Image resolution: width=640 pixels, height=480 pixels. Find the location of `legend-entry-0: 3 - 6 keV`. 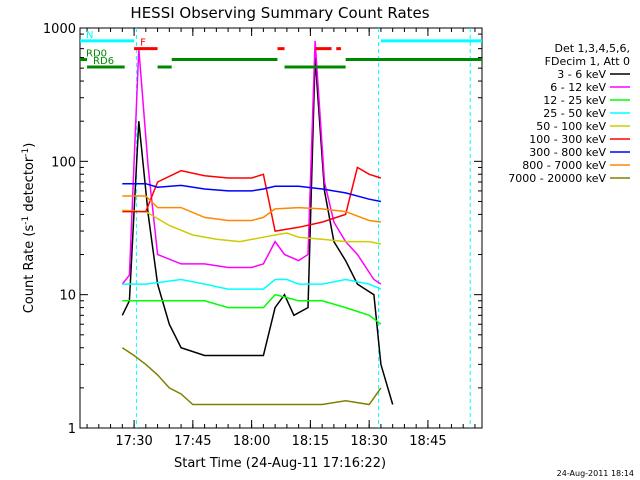

legend-entry-0: 3 - 6 keV is located at coordinates (581, 74).